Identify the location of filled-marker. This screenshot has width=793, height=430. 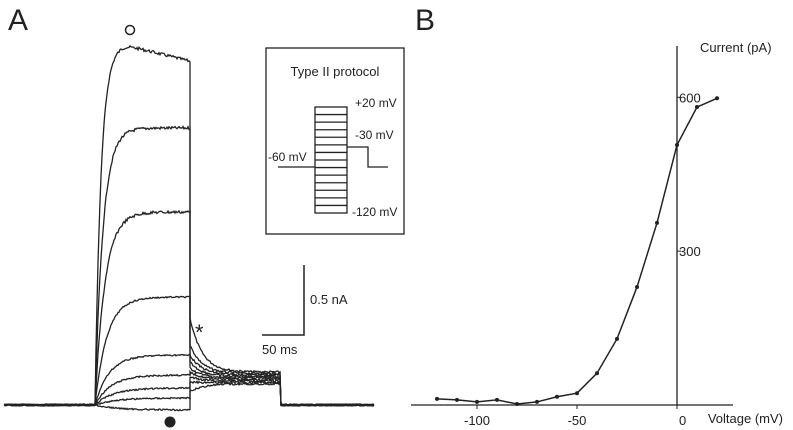
(170, 422).